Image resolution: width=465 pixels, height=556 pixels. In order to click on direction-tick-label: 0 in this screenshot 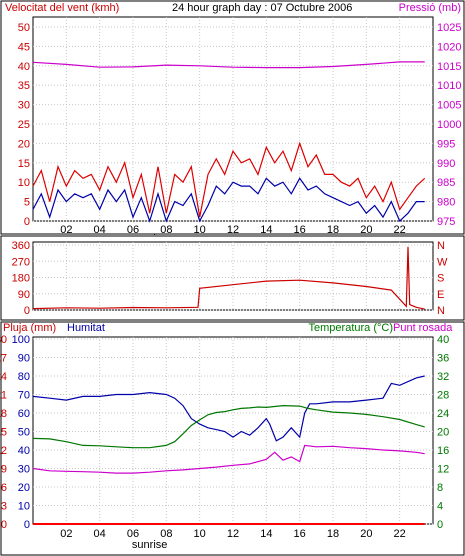, I will do `click(27, 311)`.